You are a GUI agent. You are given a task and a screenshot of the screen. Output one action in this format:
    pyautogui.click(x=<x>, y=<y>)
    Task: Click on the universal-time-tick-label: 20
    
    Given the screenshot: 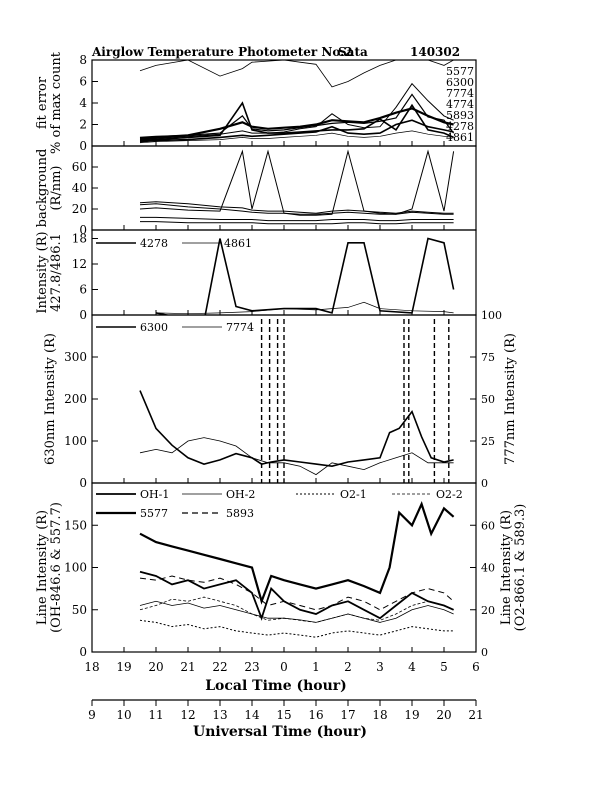 What is the action you would take?
    pyautogui.click(x=443, y=715)
    